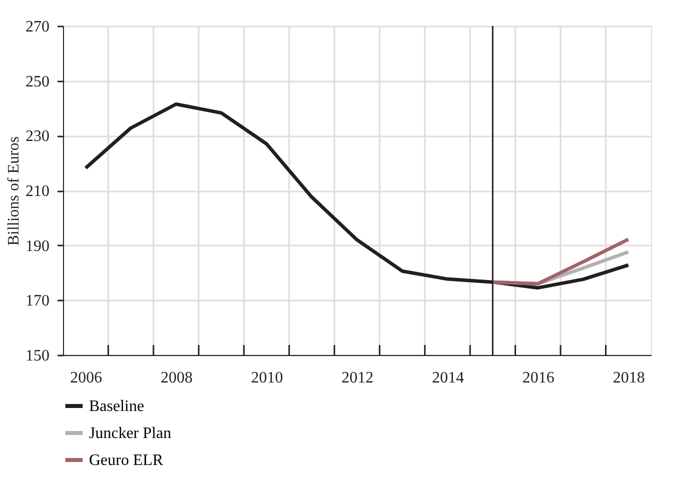 The height and width of the screenshot is (477, 683). I want to click on x-tick-label: 2014, so click(448, 378).